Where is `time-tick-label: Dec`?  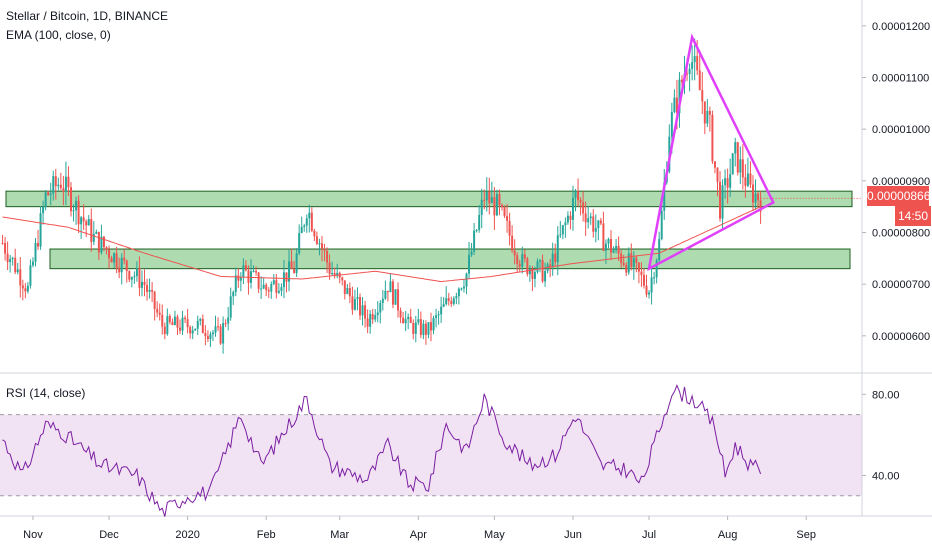 time-tick-label: Dec is located at coordinates (109, 535).